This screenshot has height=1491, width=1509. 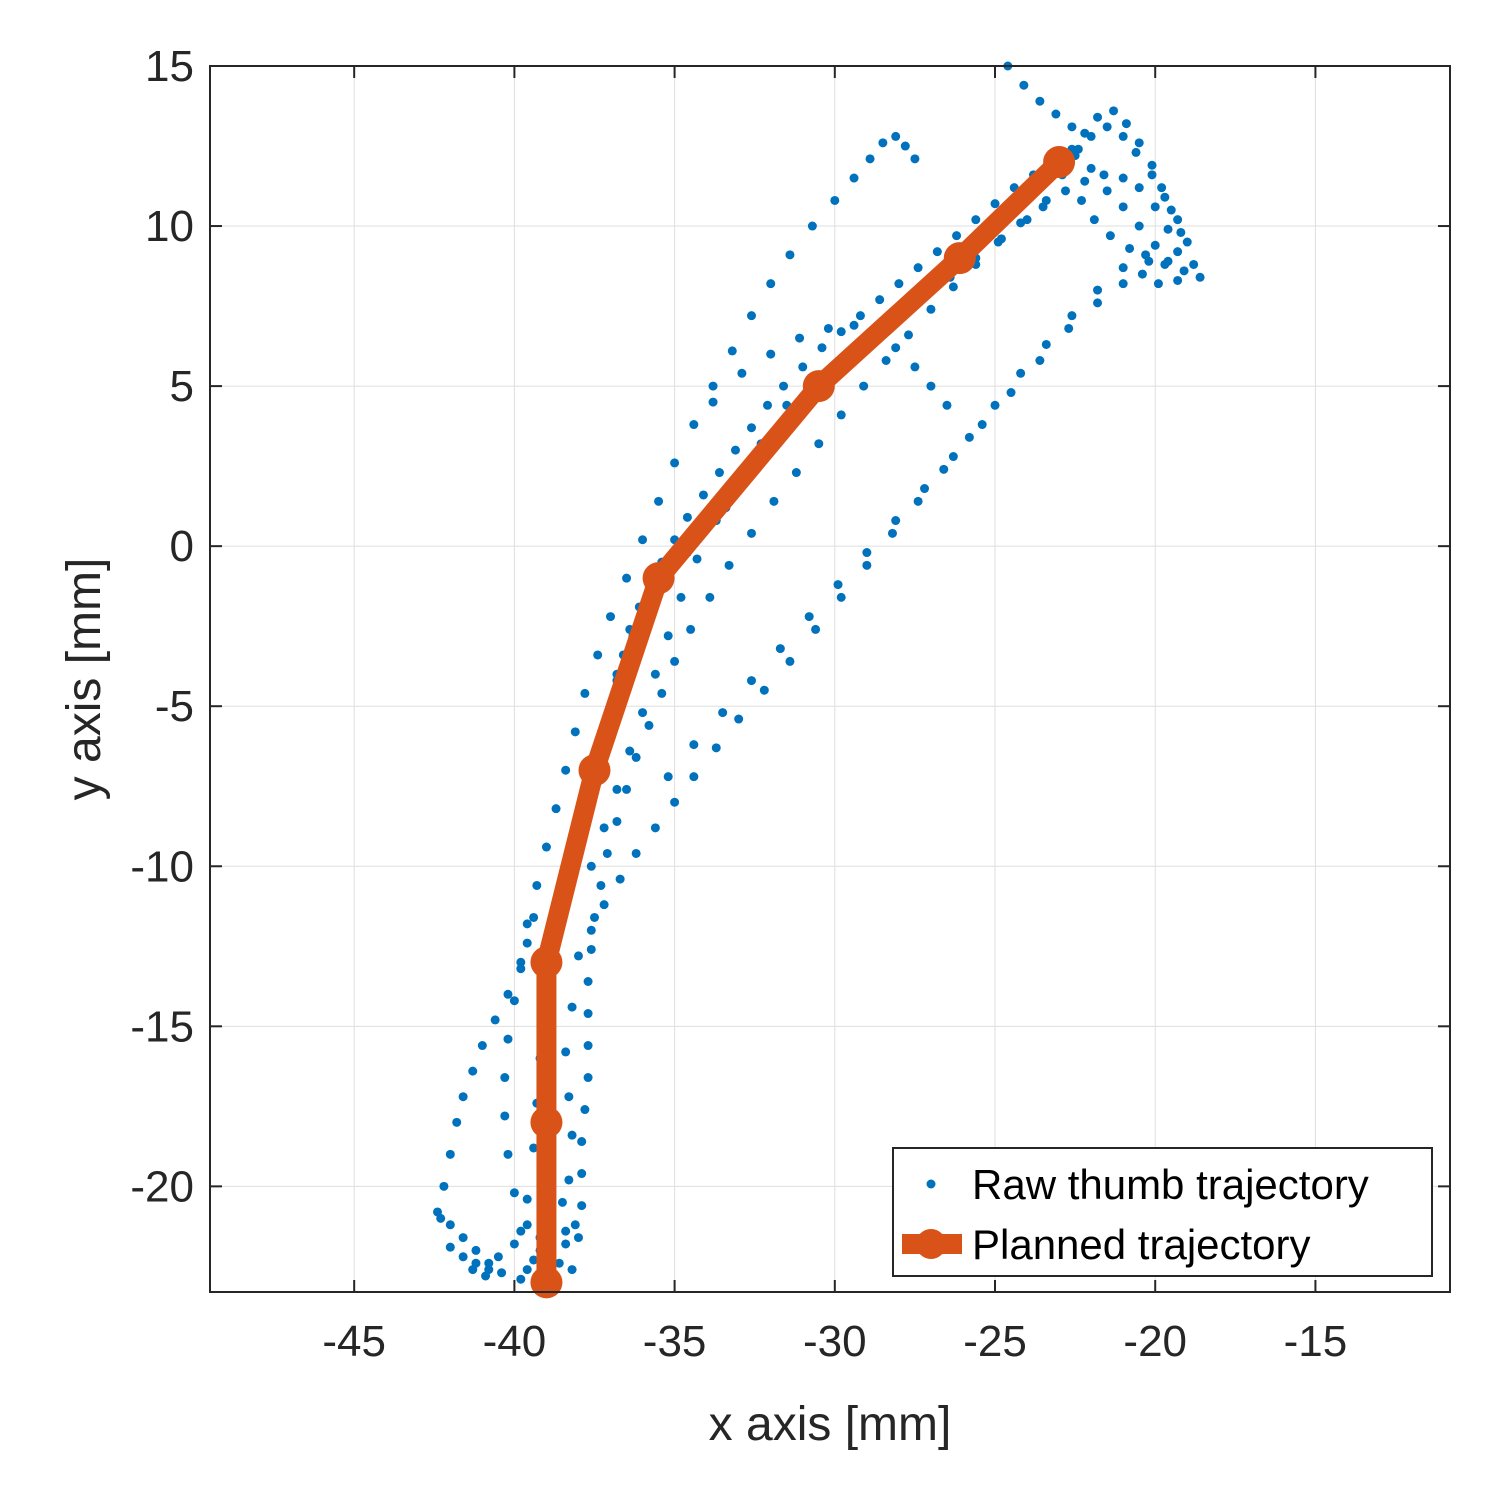 I want to click on legend: Raw thumb trajectory Planned trajectory, so click(x=1162, y=1212).